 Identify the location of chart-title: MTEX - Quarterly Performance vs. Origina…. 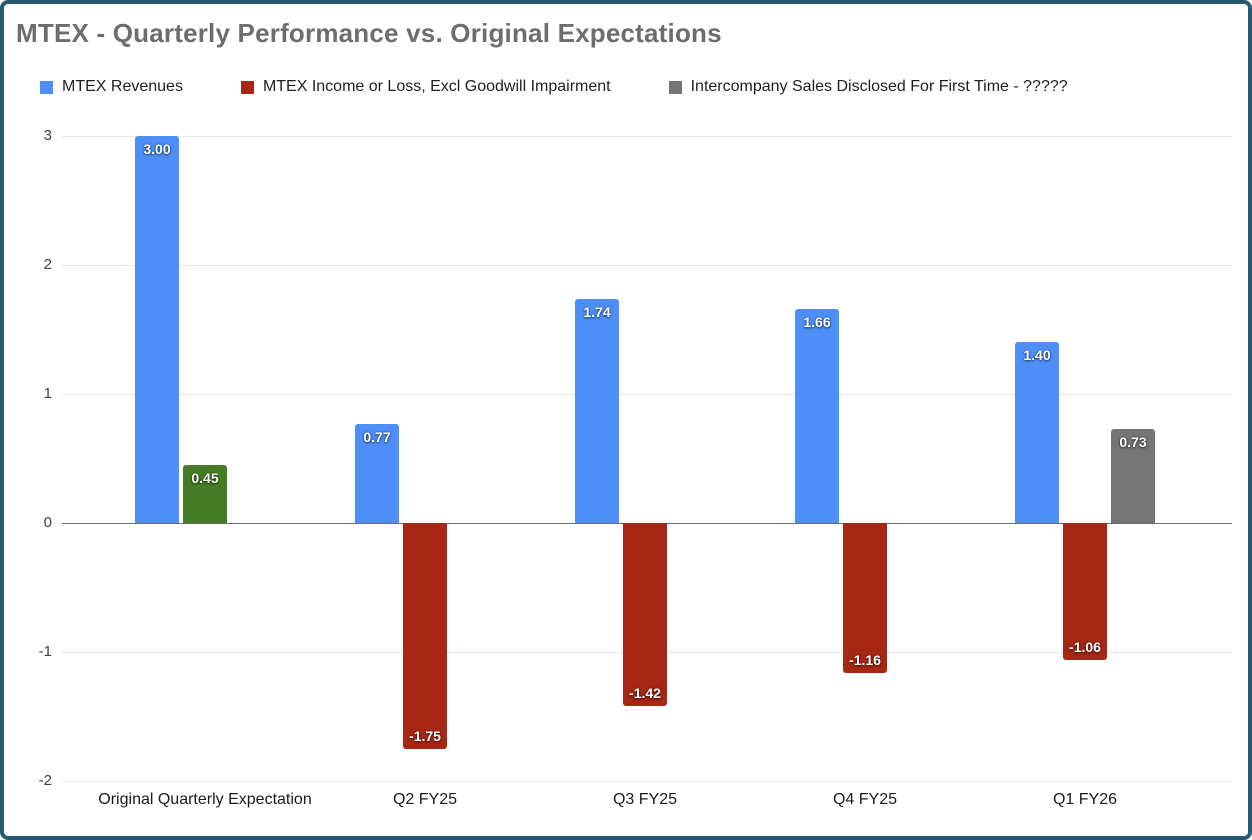
(369, 33).